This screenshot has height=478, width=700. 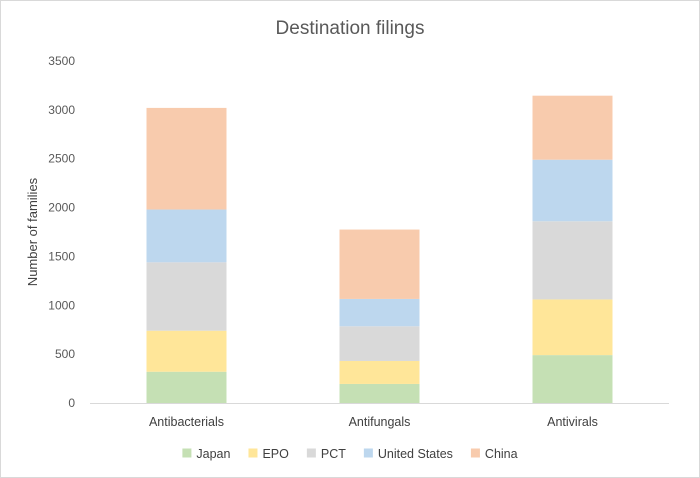 I want to click on y-tick-label: 3500, so click(x=61, y=61).